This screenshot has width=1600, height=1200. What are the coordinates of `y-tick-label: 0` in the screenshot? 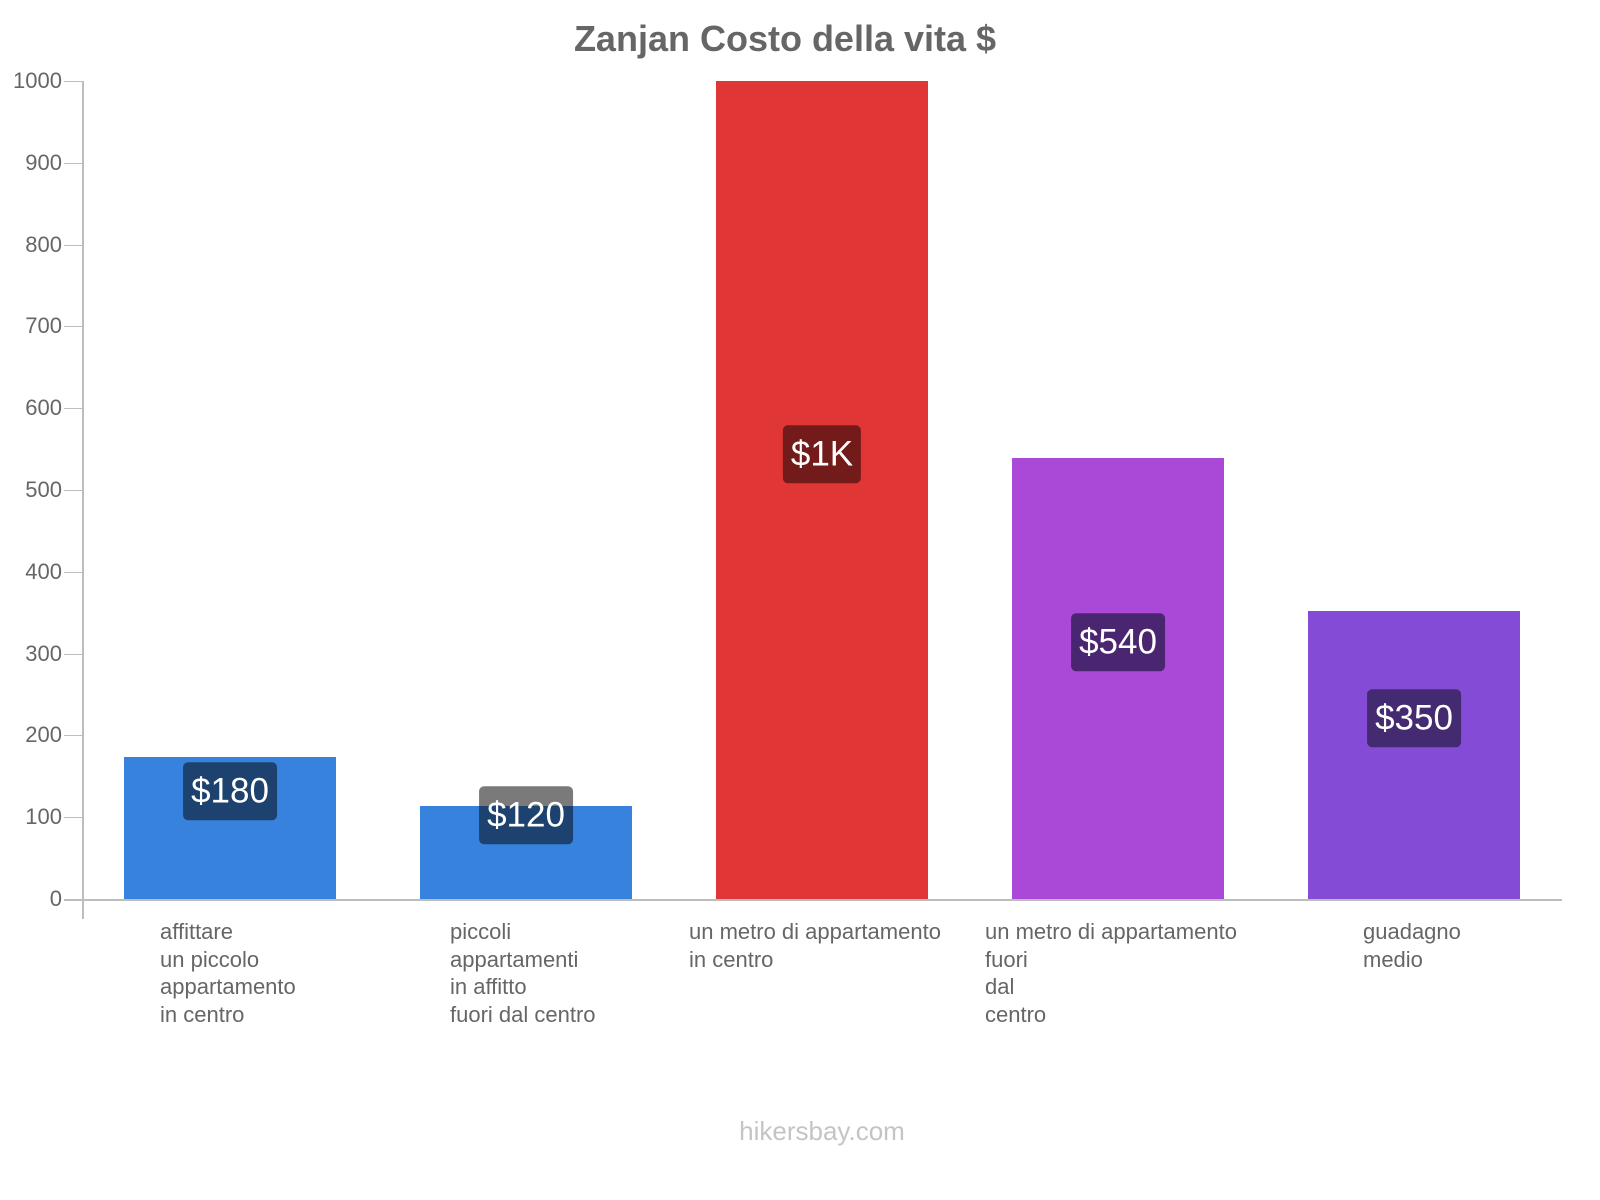 It's located at (55, 898).